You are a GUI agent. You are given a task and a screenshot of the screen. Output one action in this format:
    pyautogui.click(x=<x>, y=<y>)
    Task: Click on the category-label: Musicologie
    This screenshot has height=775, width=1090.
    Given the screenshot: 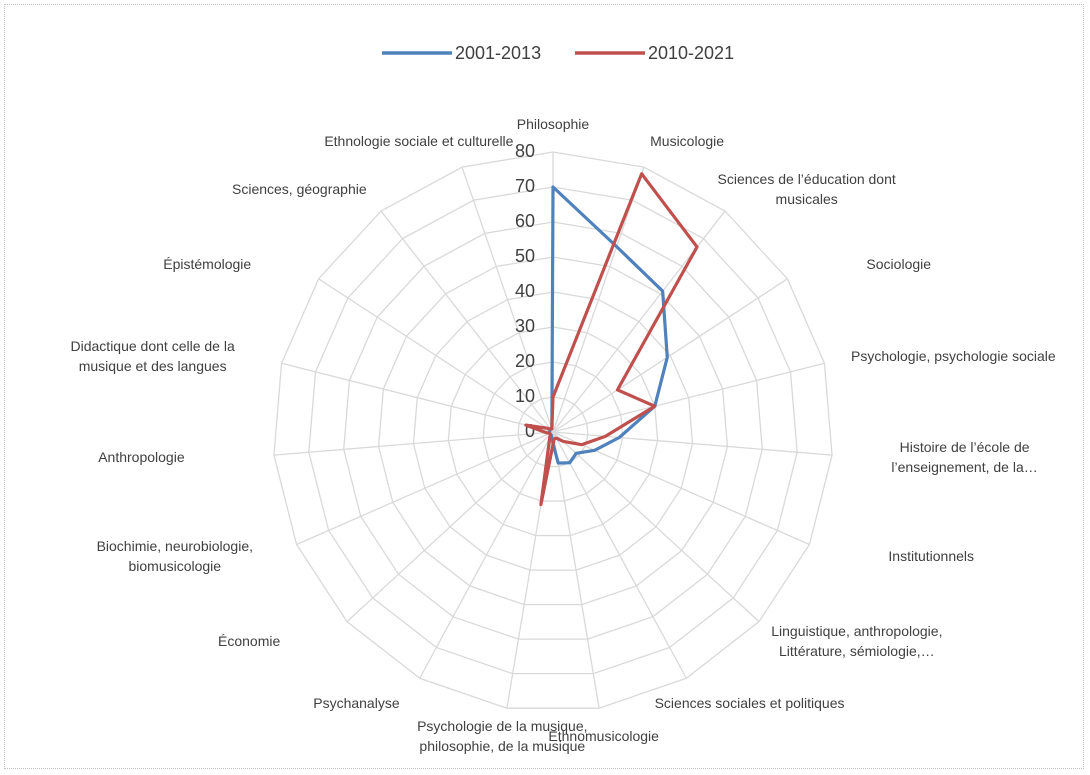 What is the action you would take?
    pyautogui.click(x=687, y=140)
    